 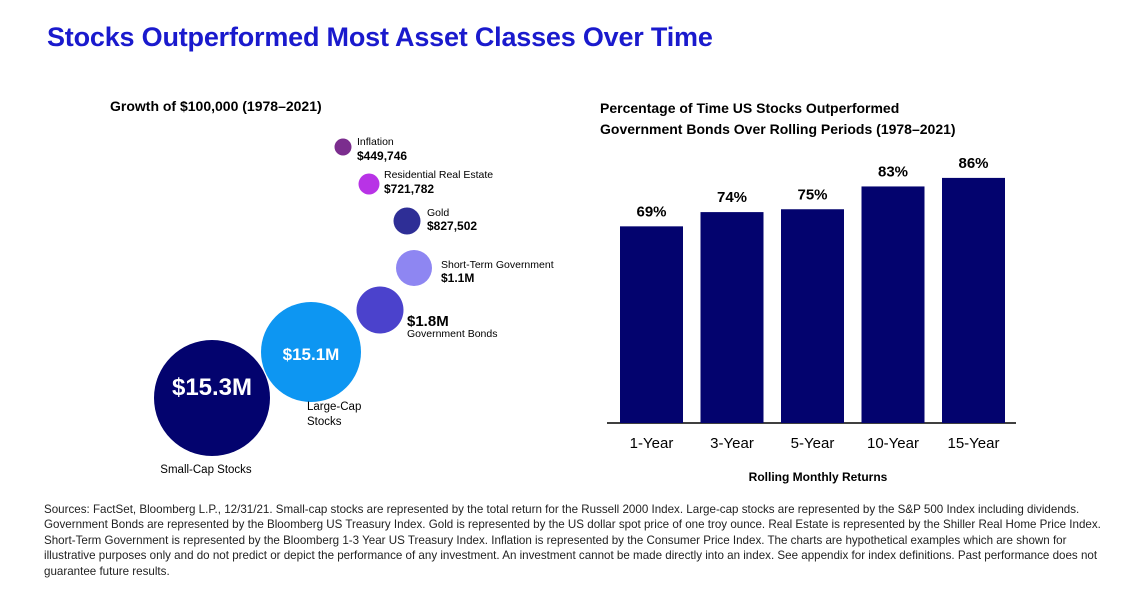 I want to click on bubble-inflation-value: $449,746, so click(x=382, y=156).